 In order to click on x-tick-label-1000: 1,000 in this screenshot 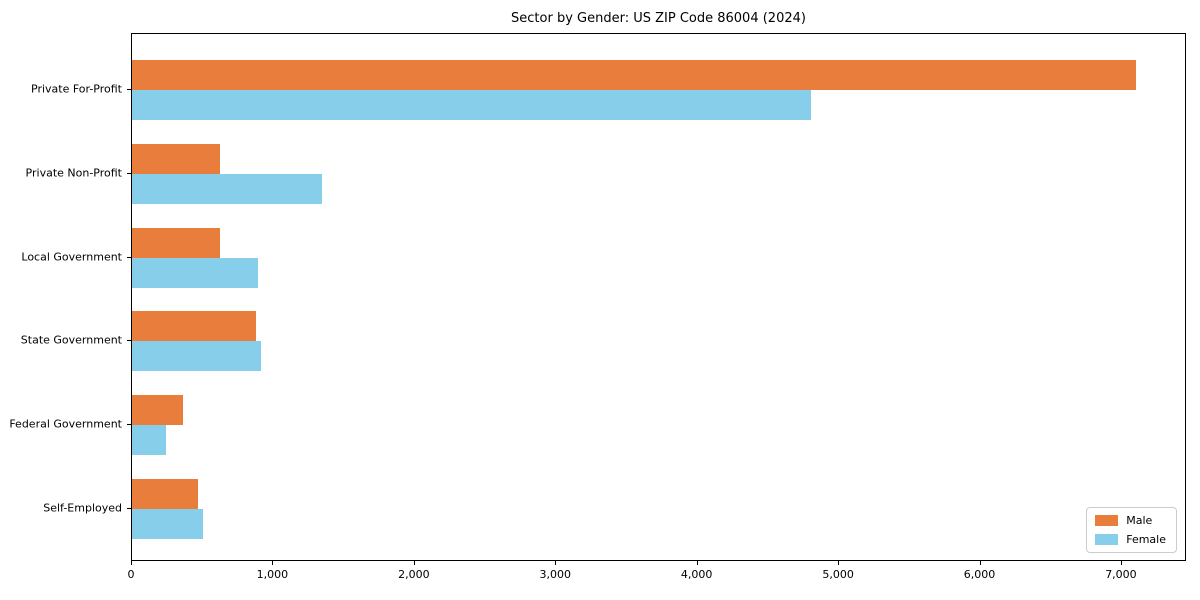, I will do `click(272, 574)`.